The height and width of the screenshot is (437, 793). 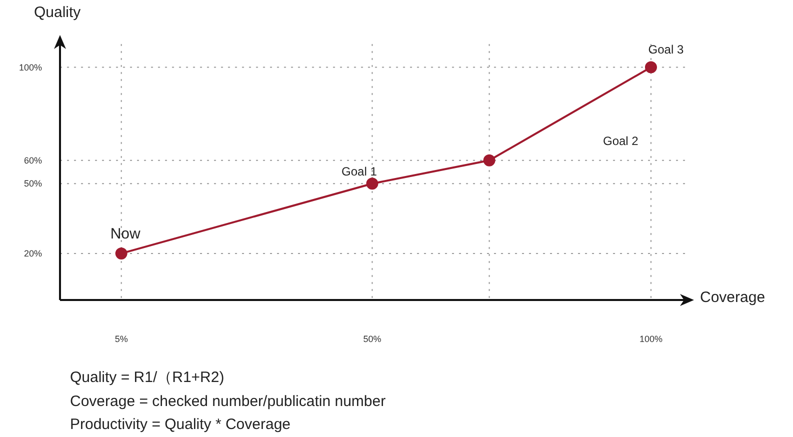 What do you see at coordinates (733, 297) in the screenshot?
I see `x-axis-title: Coverage` at bounding box center [733, 297].